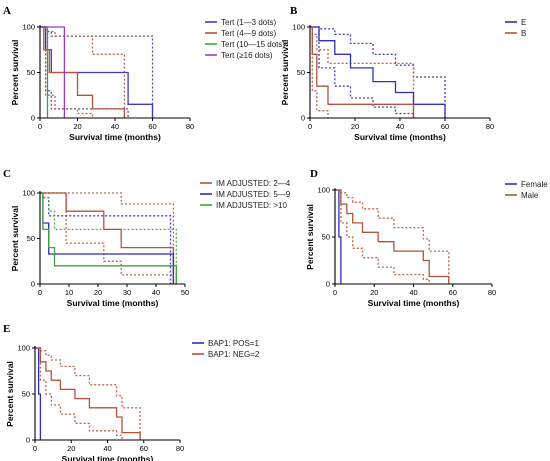  What do you see at coordinates (28, 27) in the screenshot?
I see `panel-a-ytick-label-2: 100` at bounding box center [28, 27].